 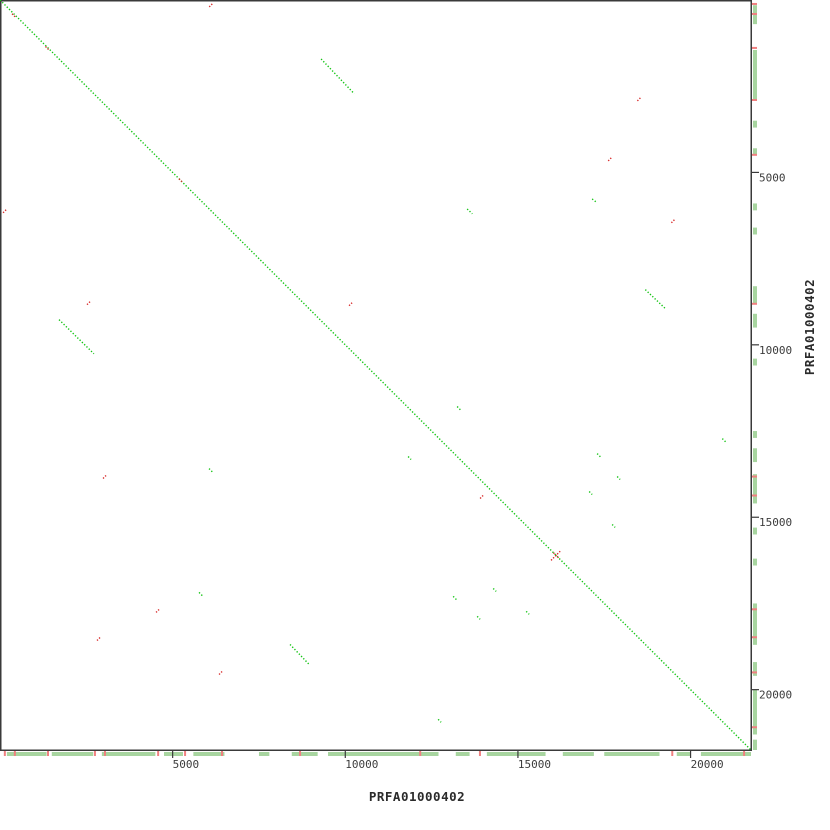 What do you see at coordinates (417, 796) in the screenshot?
I see `x-axis-title: PRFA01000402` at bounding box center [417, 796].